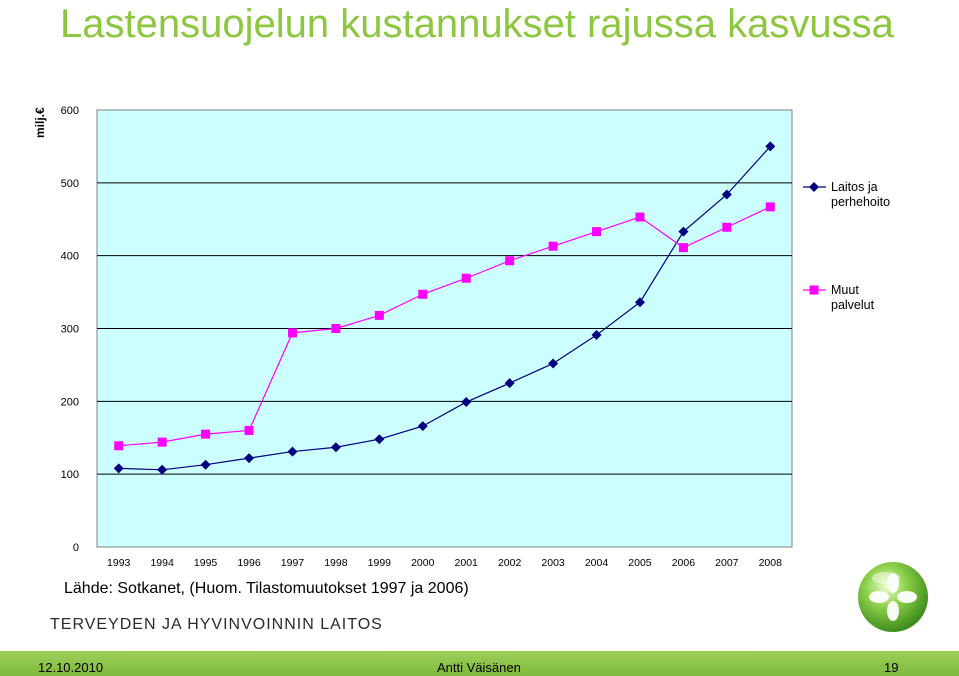 The width and height of the screenshot is (959, 676). Describe the element at coordinates (727, 563) in the screenshot. I see `x-tick-label: 2007` at that location.